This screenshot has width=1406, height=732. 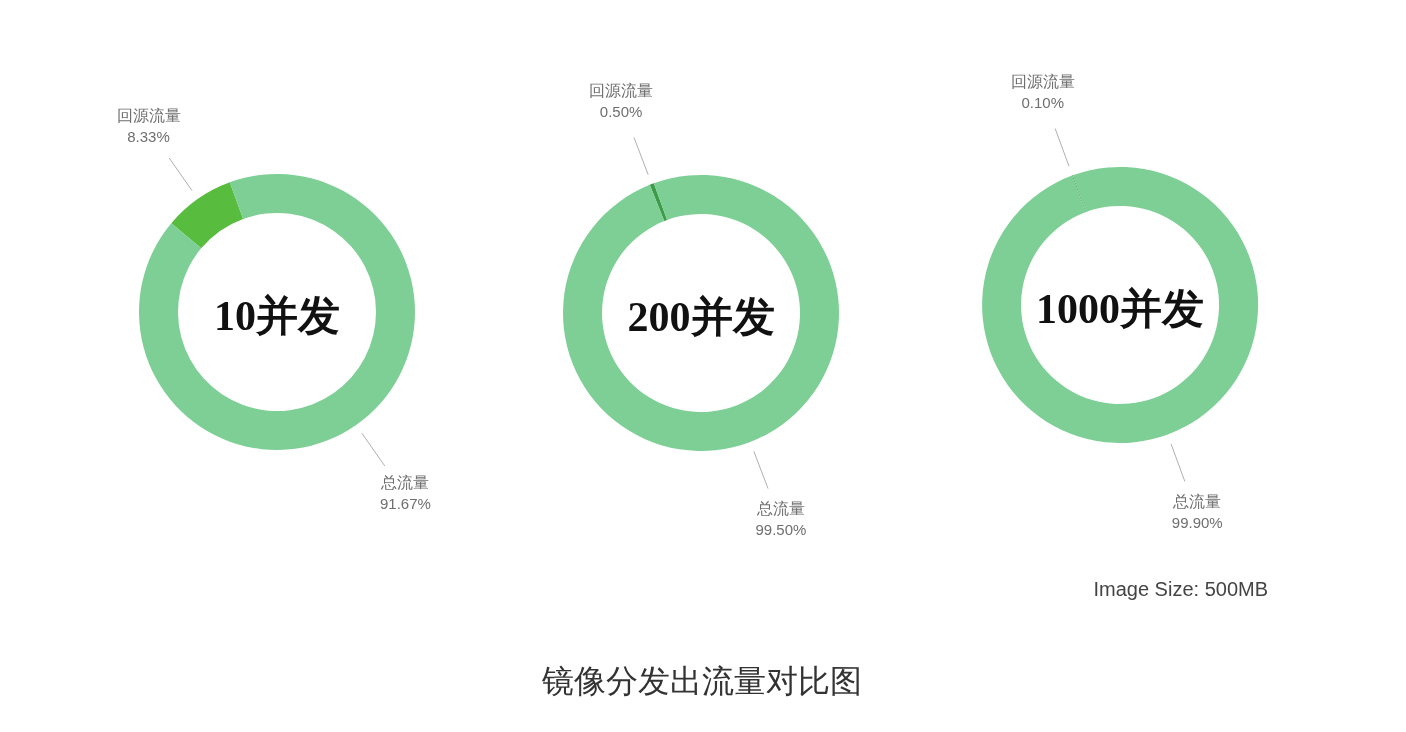 I want to click on text: 10并发, so click(x=277, y=316).